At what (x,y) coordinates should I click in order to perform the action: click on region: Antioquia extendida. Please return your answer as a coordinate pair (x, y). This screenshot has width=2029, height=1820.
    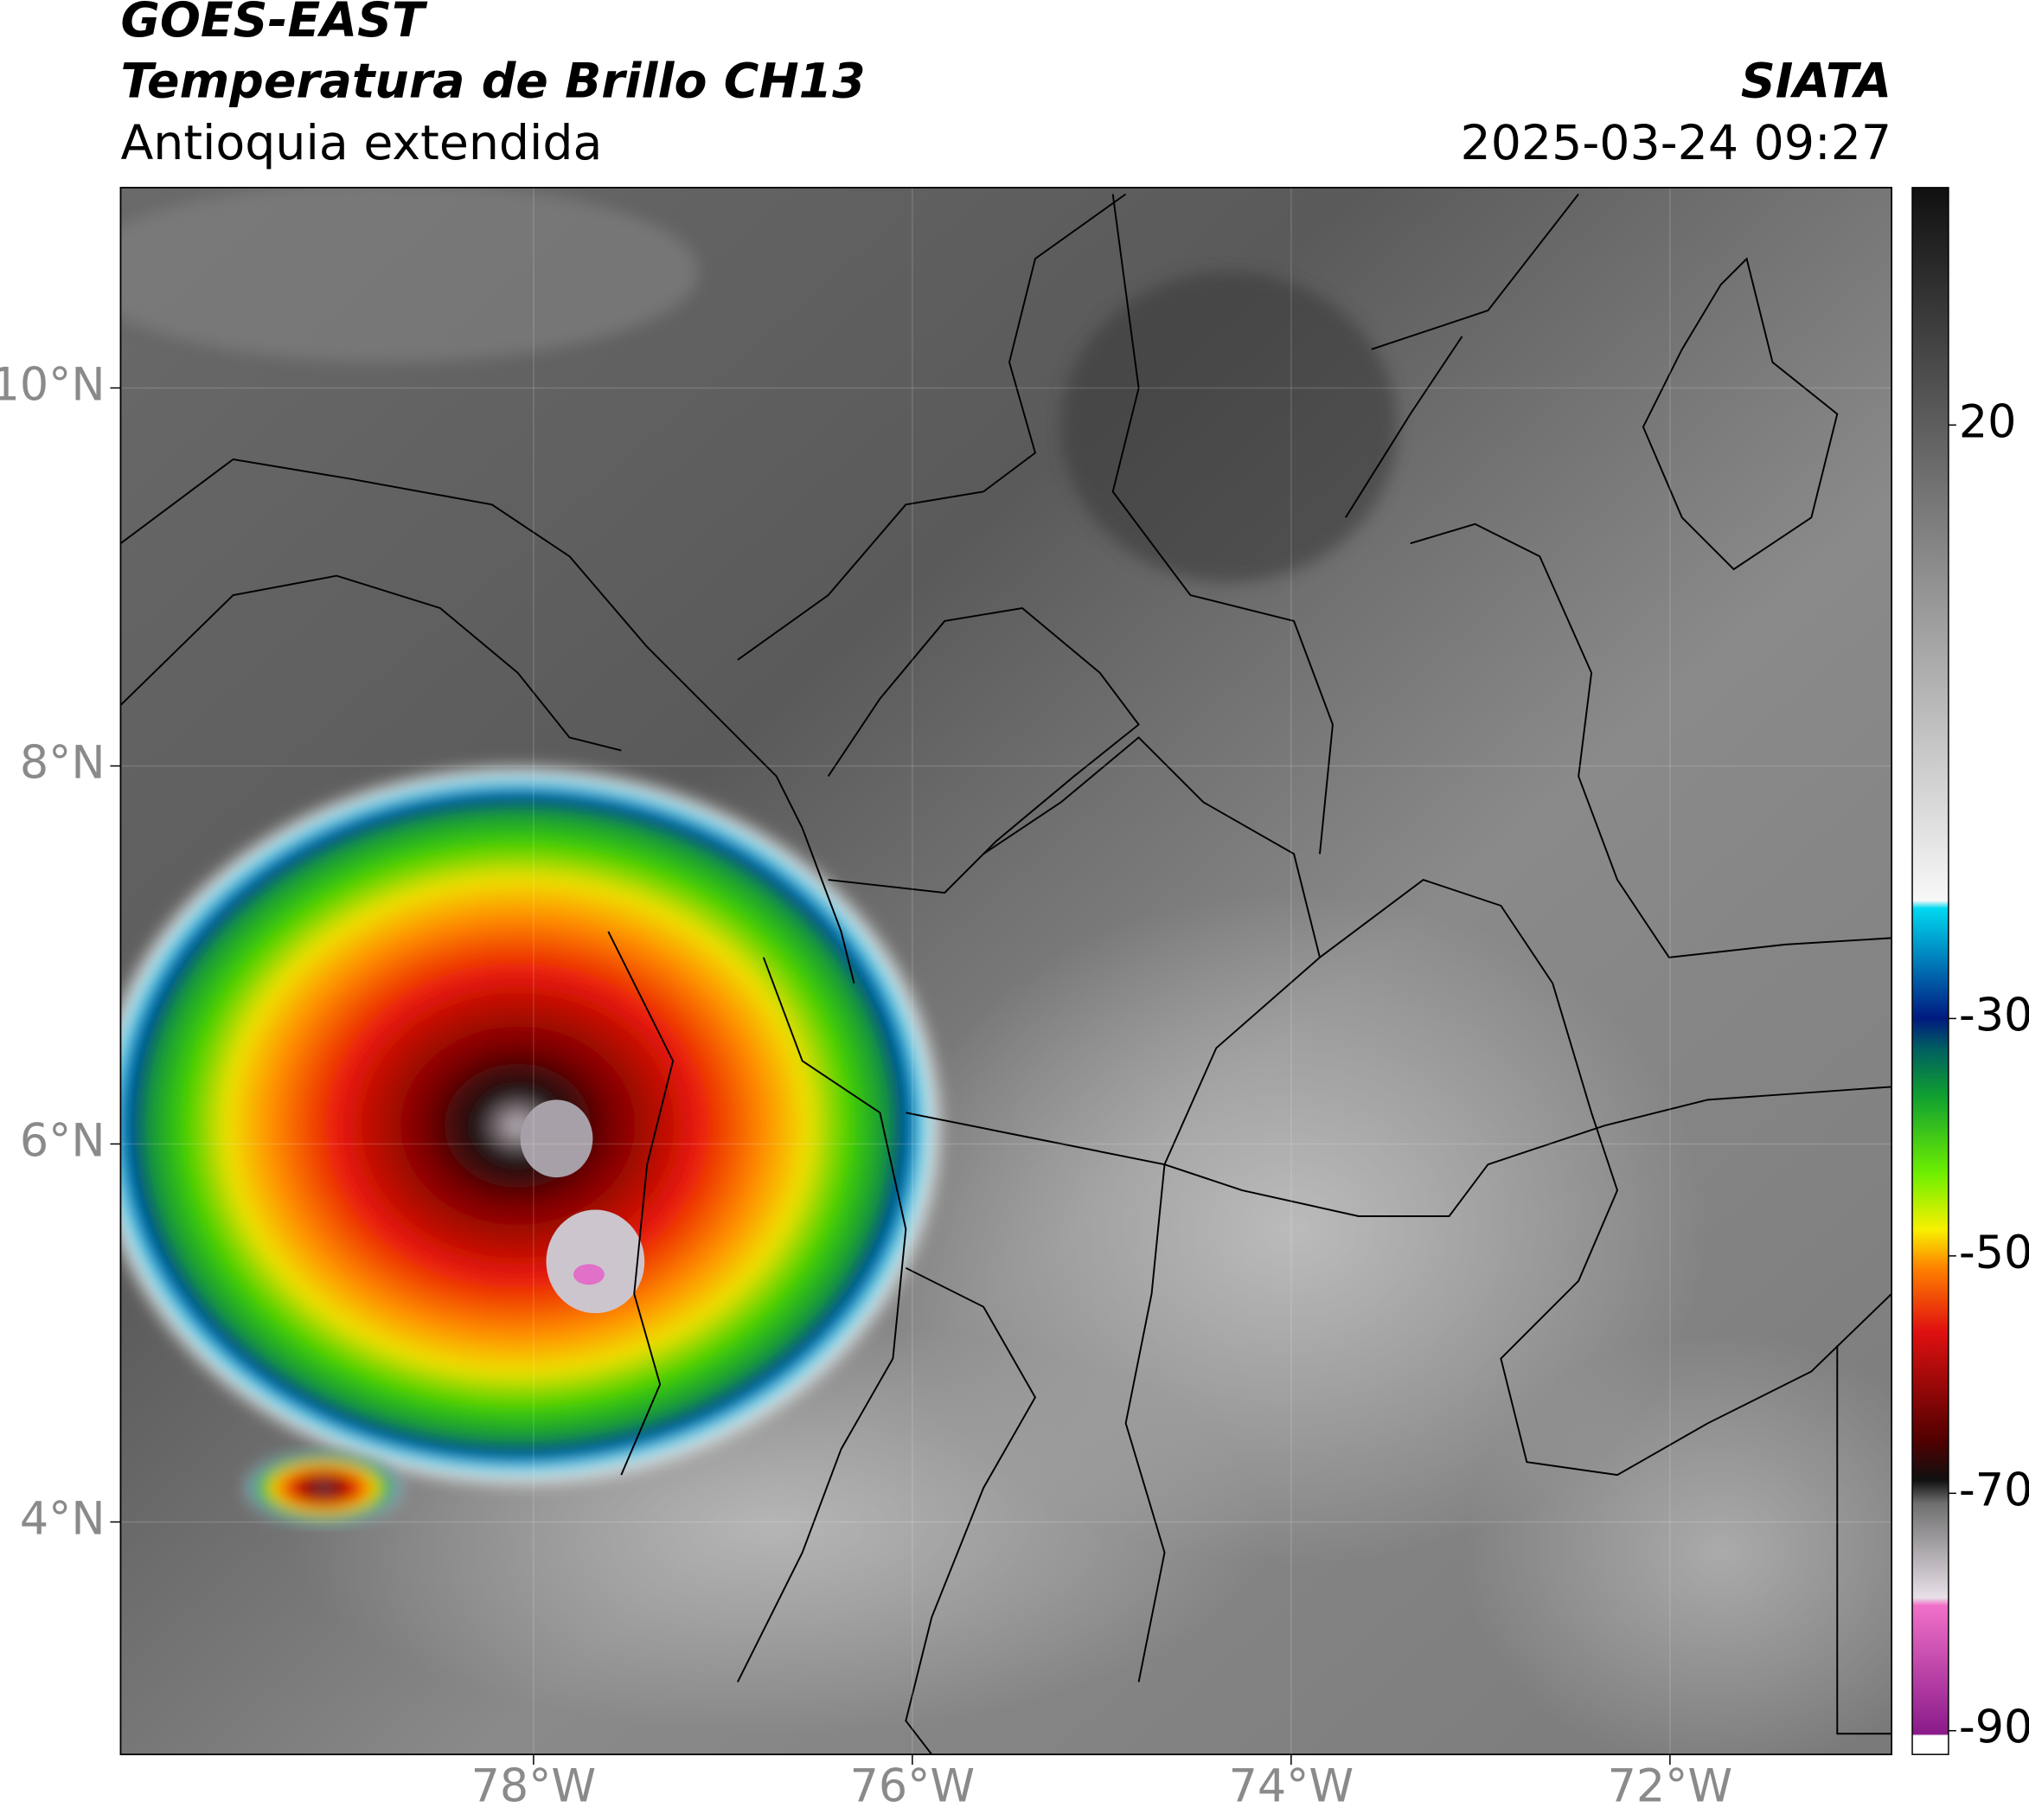
    Looking at the image, I should click on (361, 143).